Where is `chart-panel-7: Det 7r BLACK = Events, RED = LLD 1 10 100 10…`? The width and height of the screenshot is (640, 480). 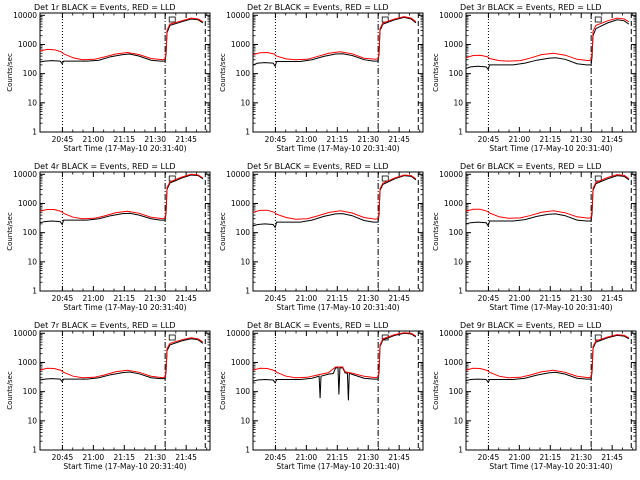
chart-panel-7: Det 7r BLACK = Events, RED = LLD 1 10 100 10… is located at coordinates (108, 396).